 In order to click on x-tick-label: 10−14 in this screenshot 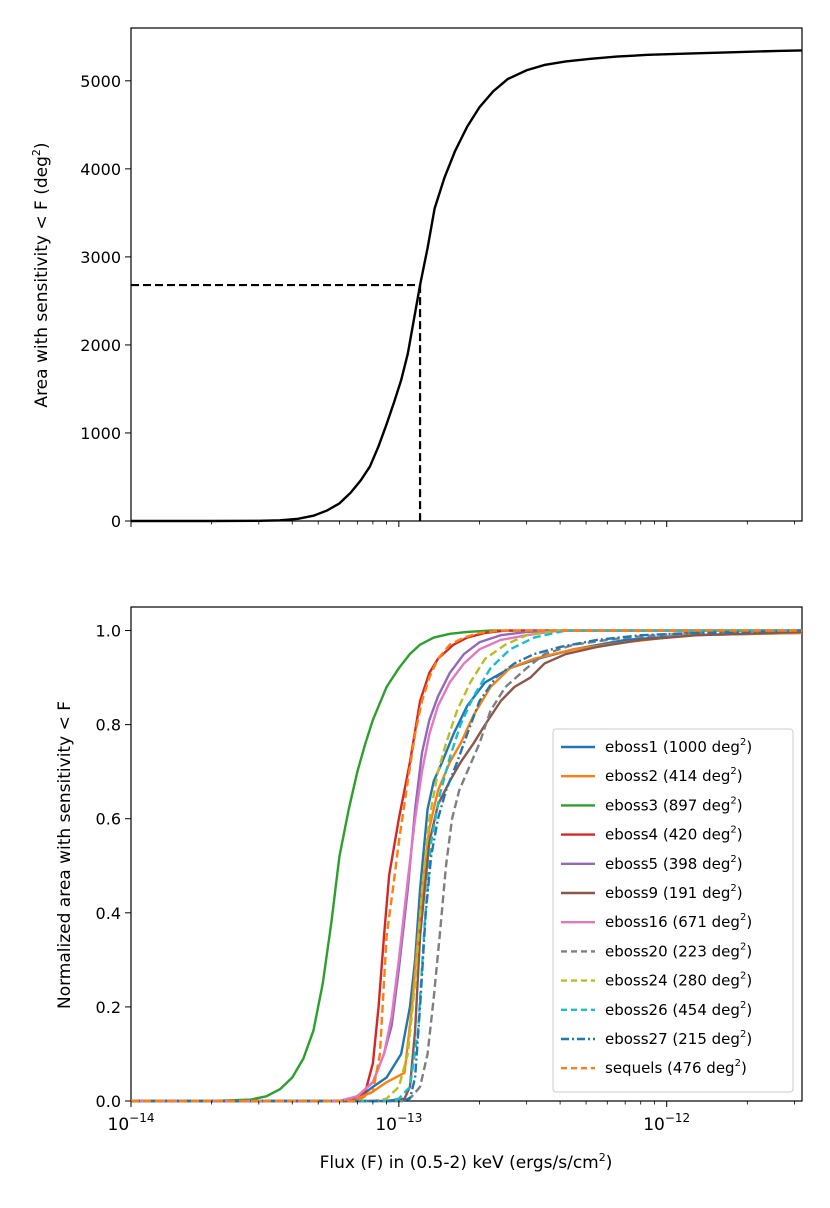, I will do `click(131, 1123)`.